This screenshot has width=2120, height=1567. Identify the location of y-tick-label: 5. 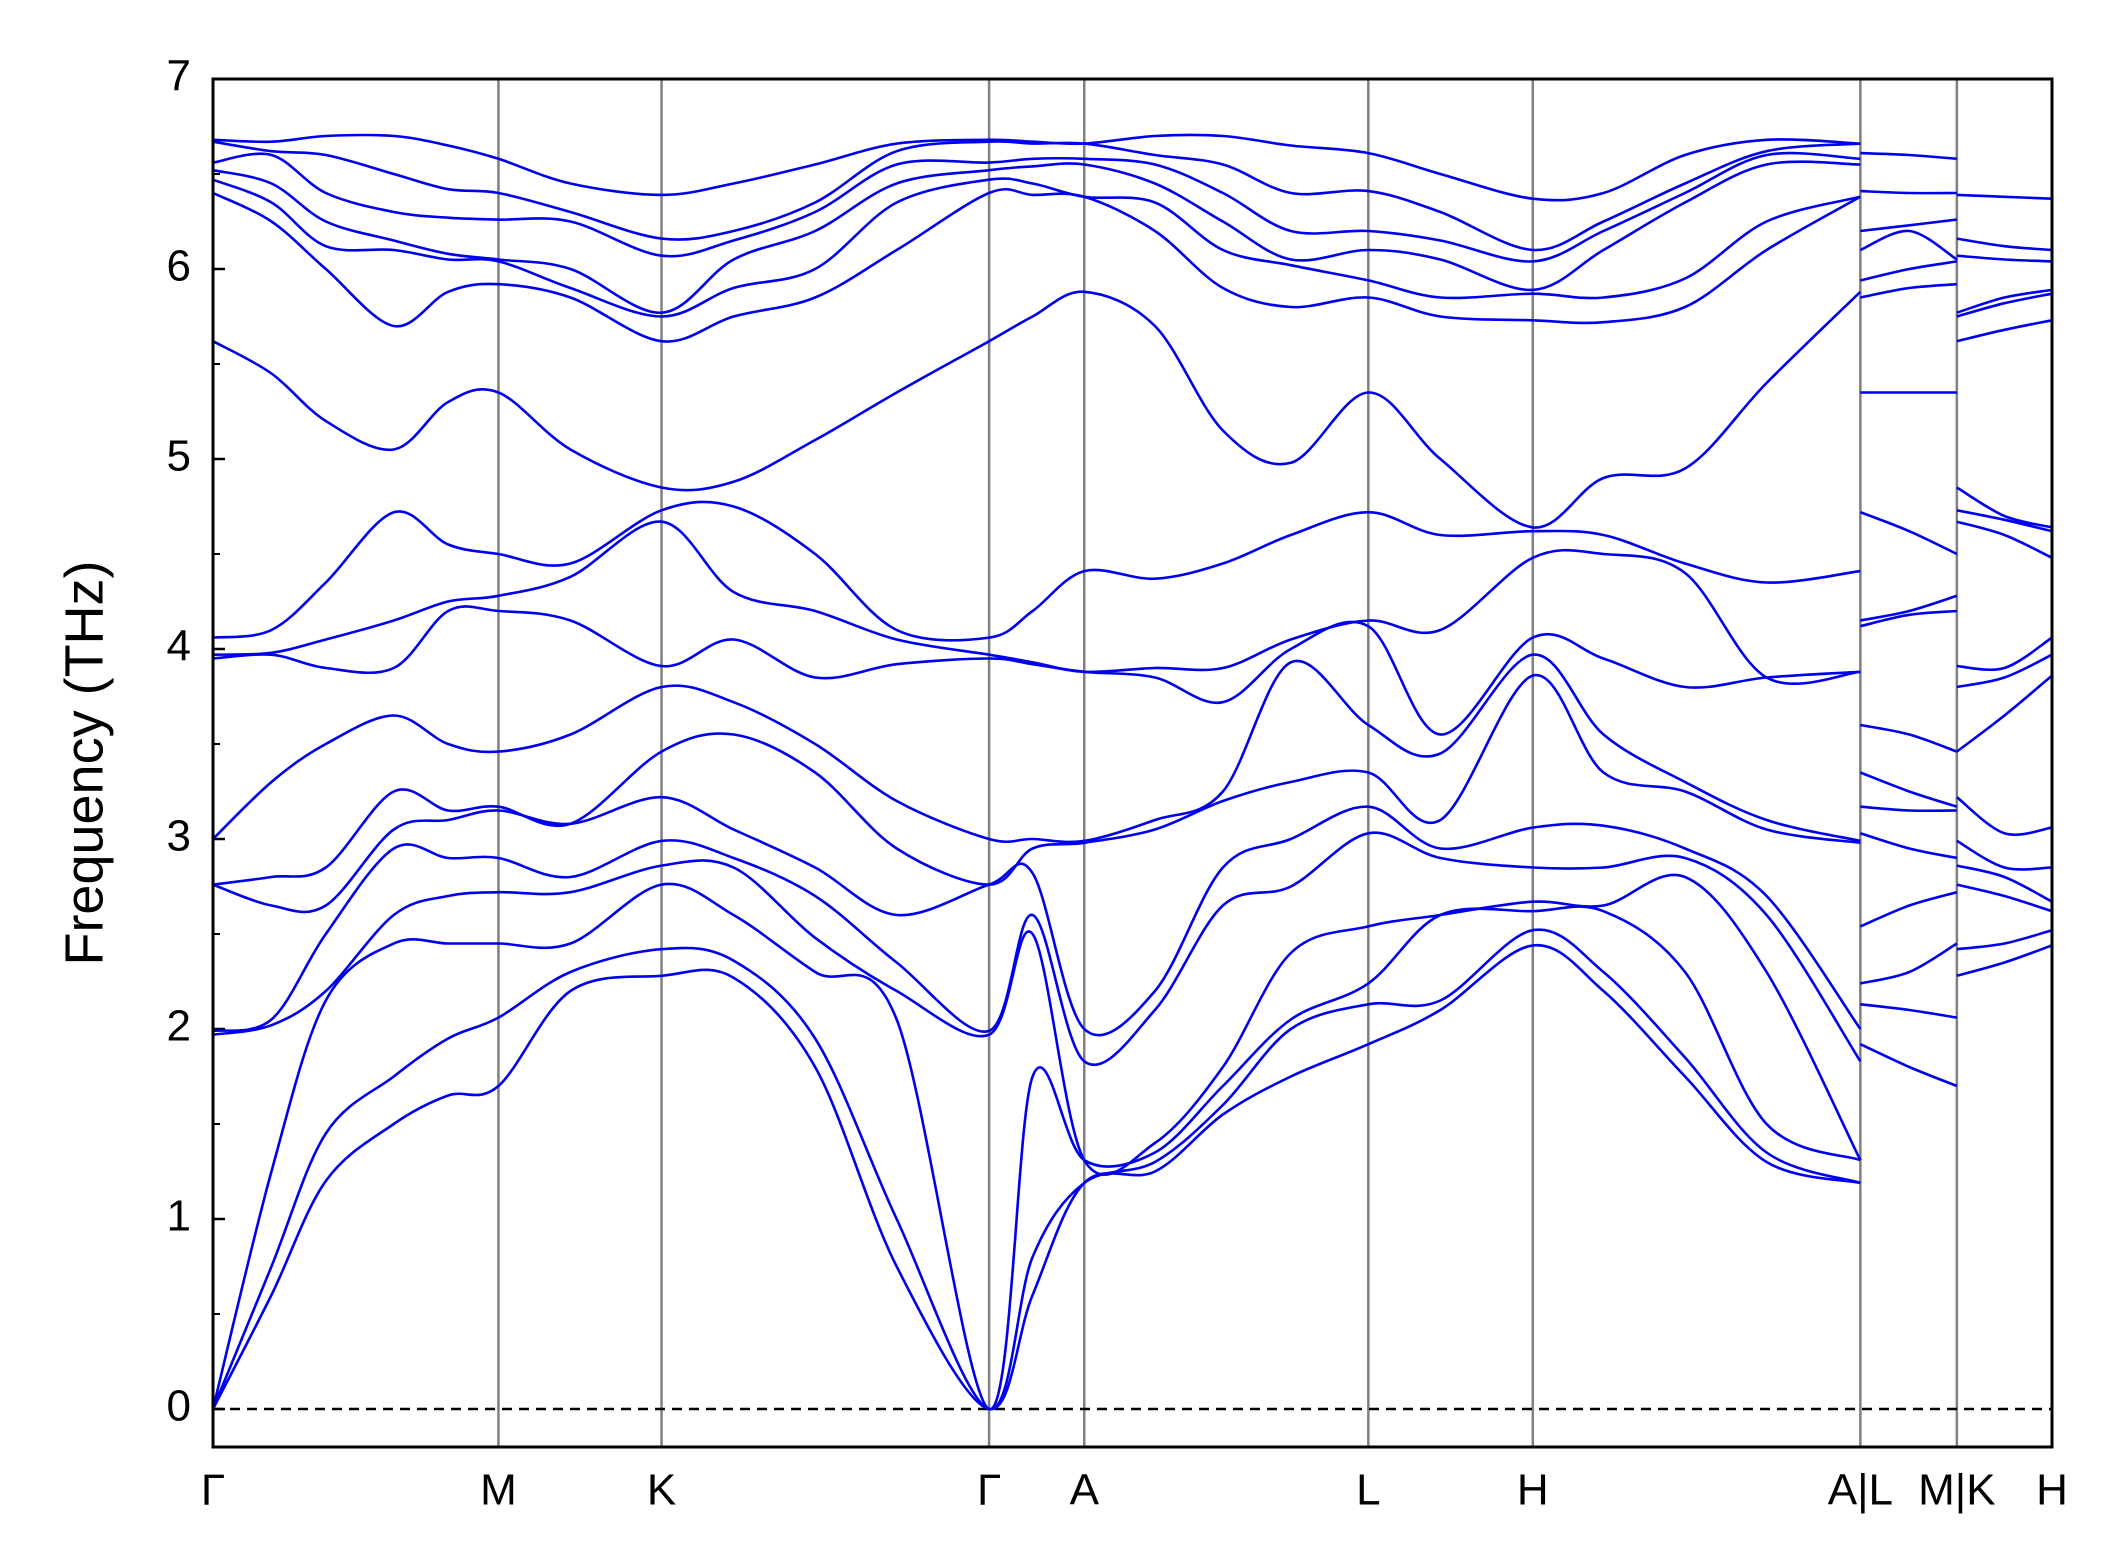
(179, 456).